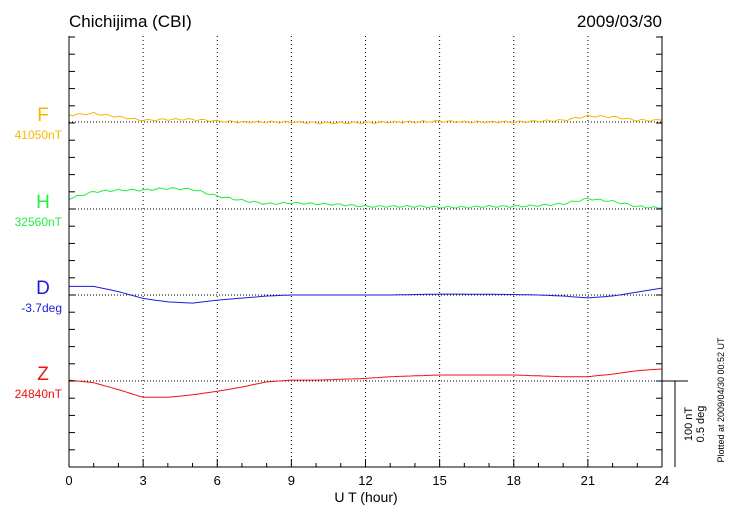  I want to click on series-name-z: Z, so click(43, 374).